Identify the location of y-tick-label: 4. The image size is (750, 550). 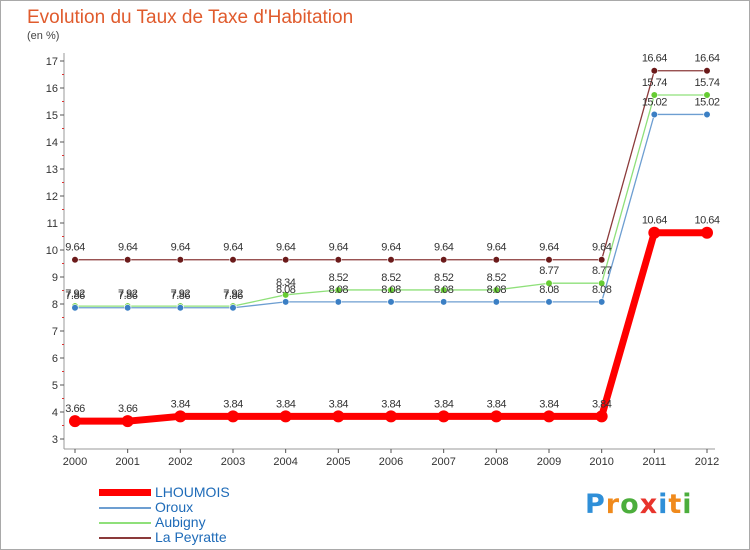
(55, 413).